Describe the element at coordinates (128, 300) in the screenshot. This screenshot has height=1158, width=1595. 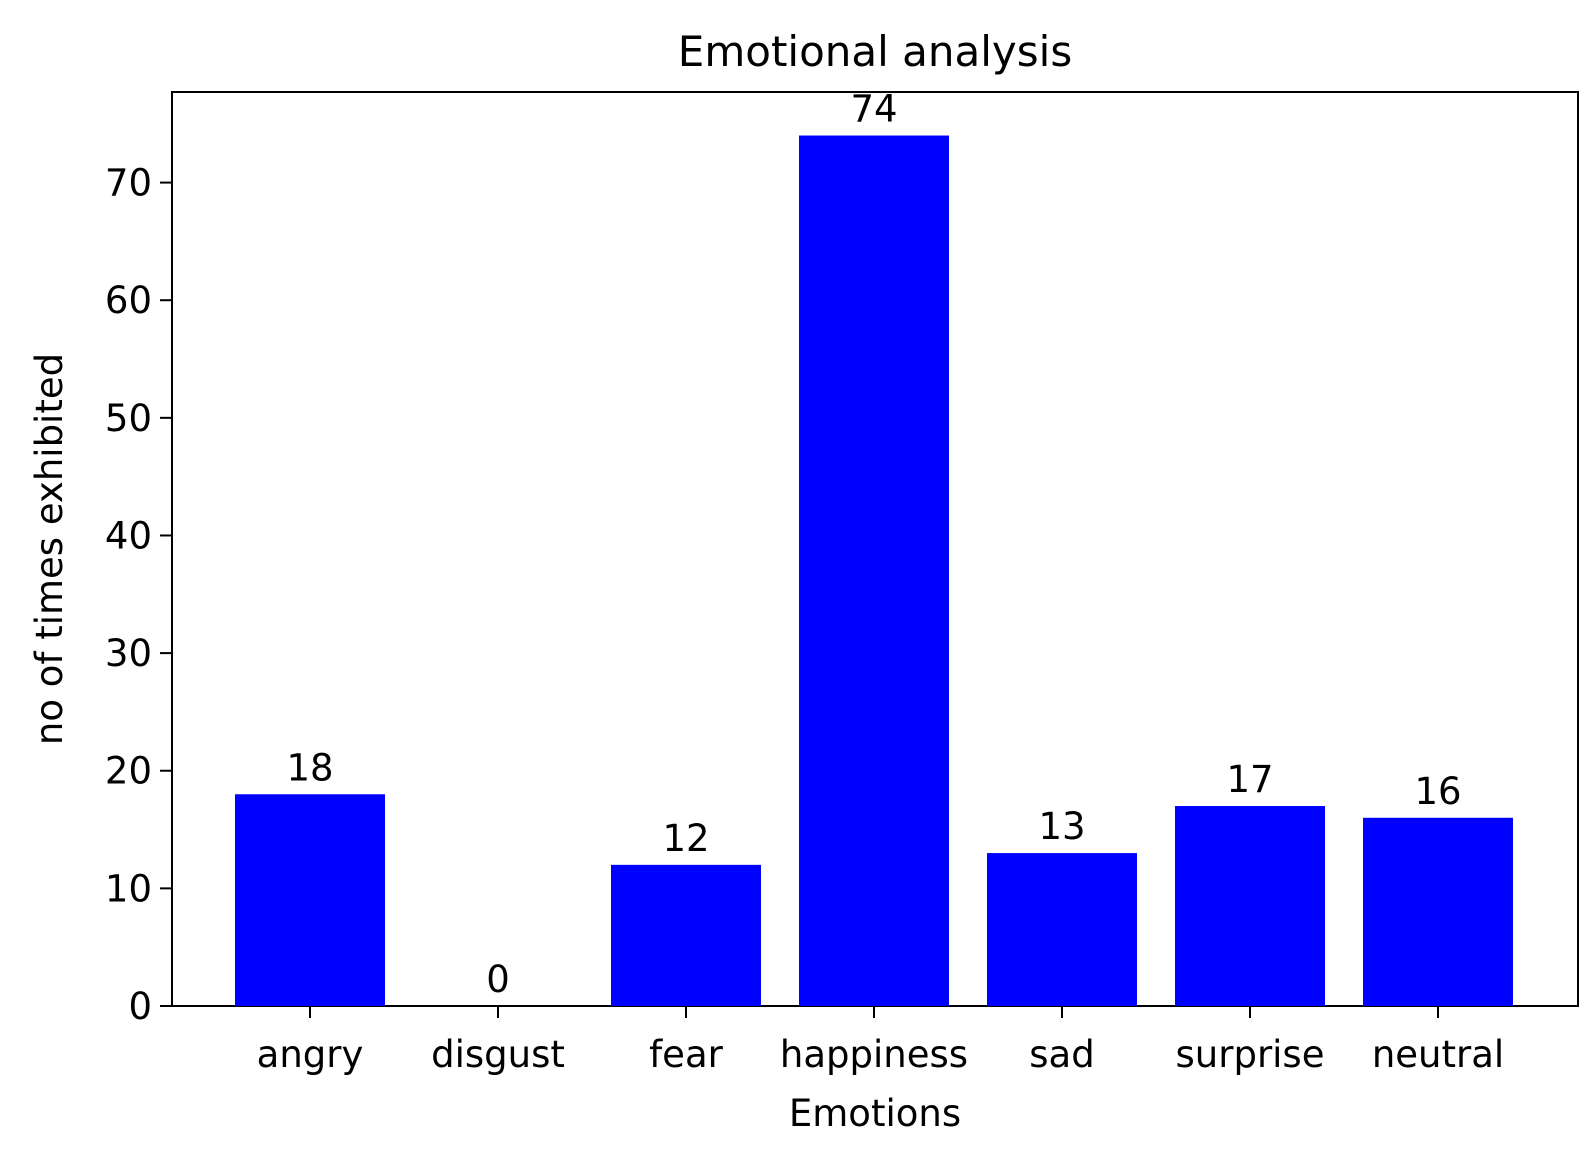
I see `y-tick-label-60: 60` at that location.